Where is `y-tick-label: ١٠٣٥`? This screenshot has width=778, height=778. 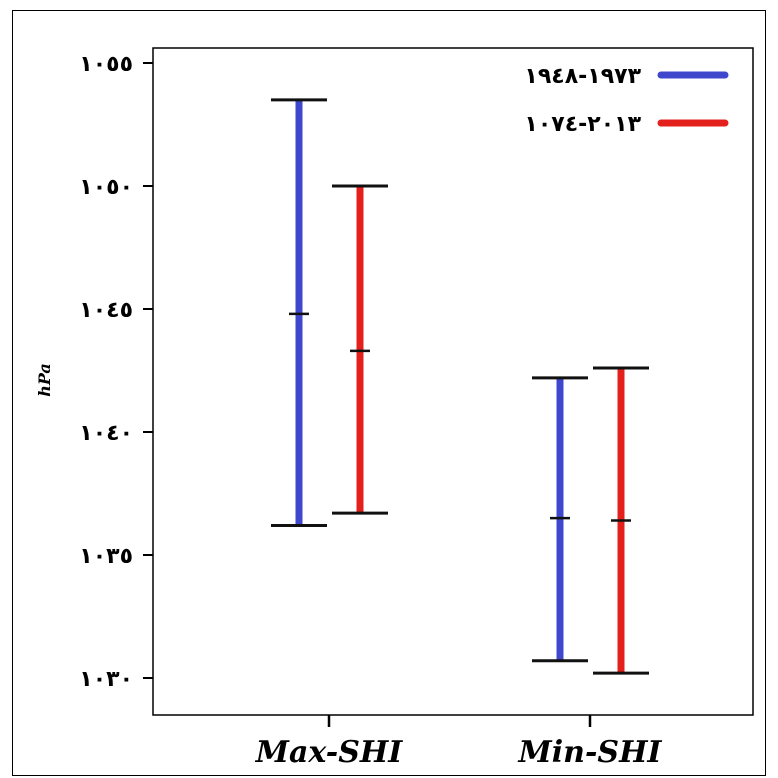
y-tick-label: ١٠٣٥ is located at coordinates (106, 556).